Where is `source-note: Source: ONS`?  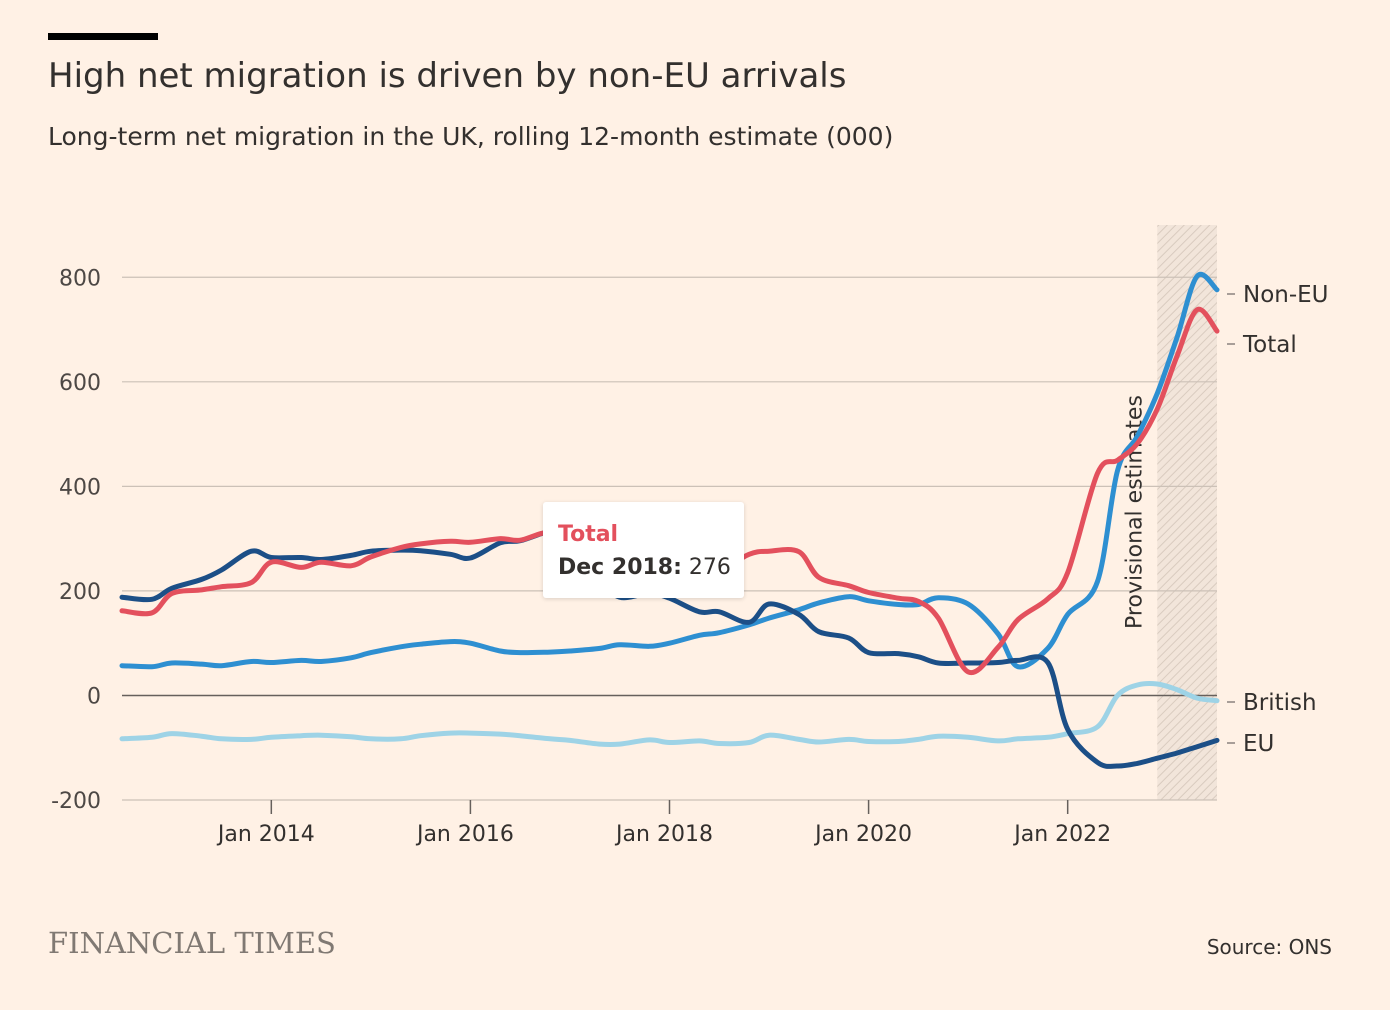 source-note: Source: ONS is located at coordinates (1269, 947).